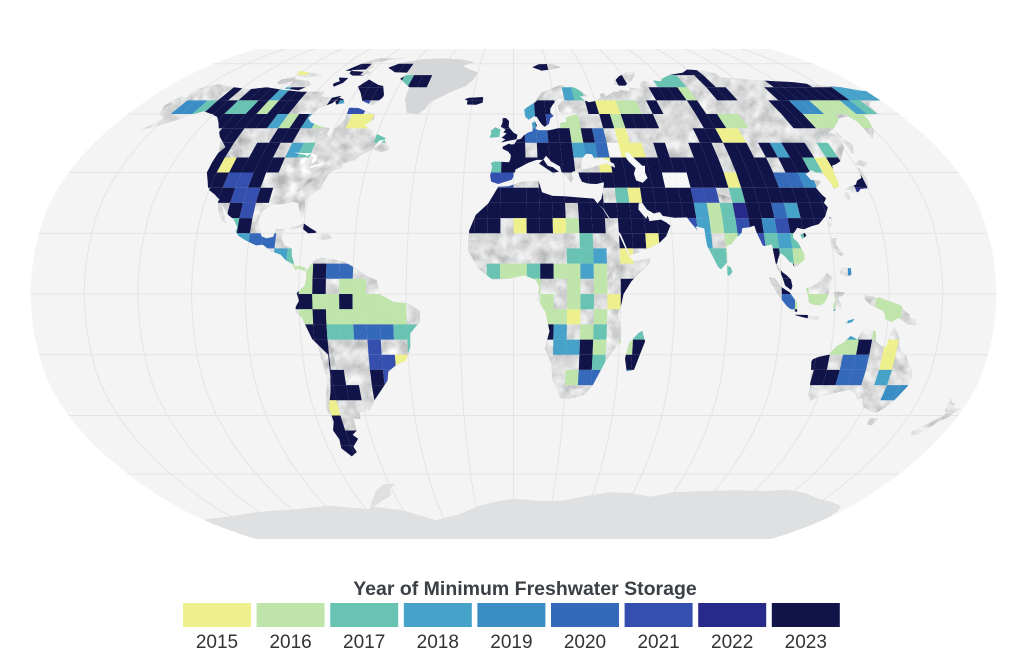 Image resolution: width=1024 pixels, height=665 pixels. I want to click on svg-text: 2016, so click(290, 642).